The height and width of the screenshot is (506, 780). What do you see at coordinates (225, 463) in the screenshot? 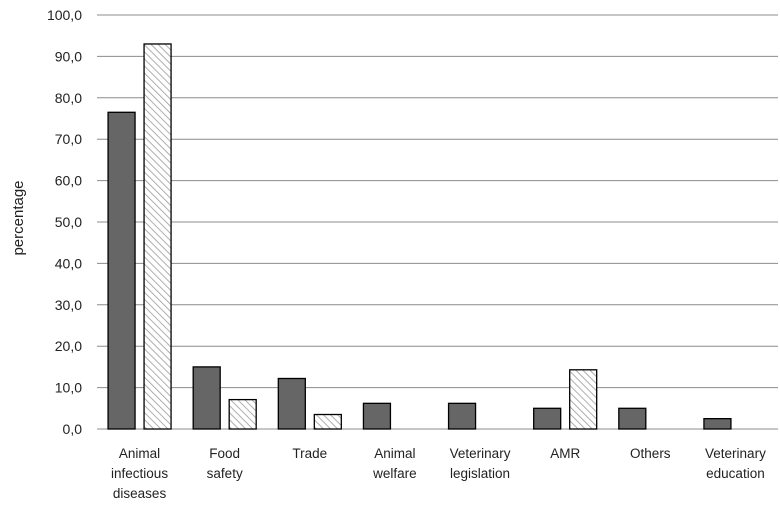
I see `x-tick-label: Food safety` at bounding box center [225, 463].